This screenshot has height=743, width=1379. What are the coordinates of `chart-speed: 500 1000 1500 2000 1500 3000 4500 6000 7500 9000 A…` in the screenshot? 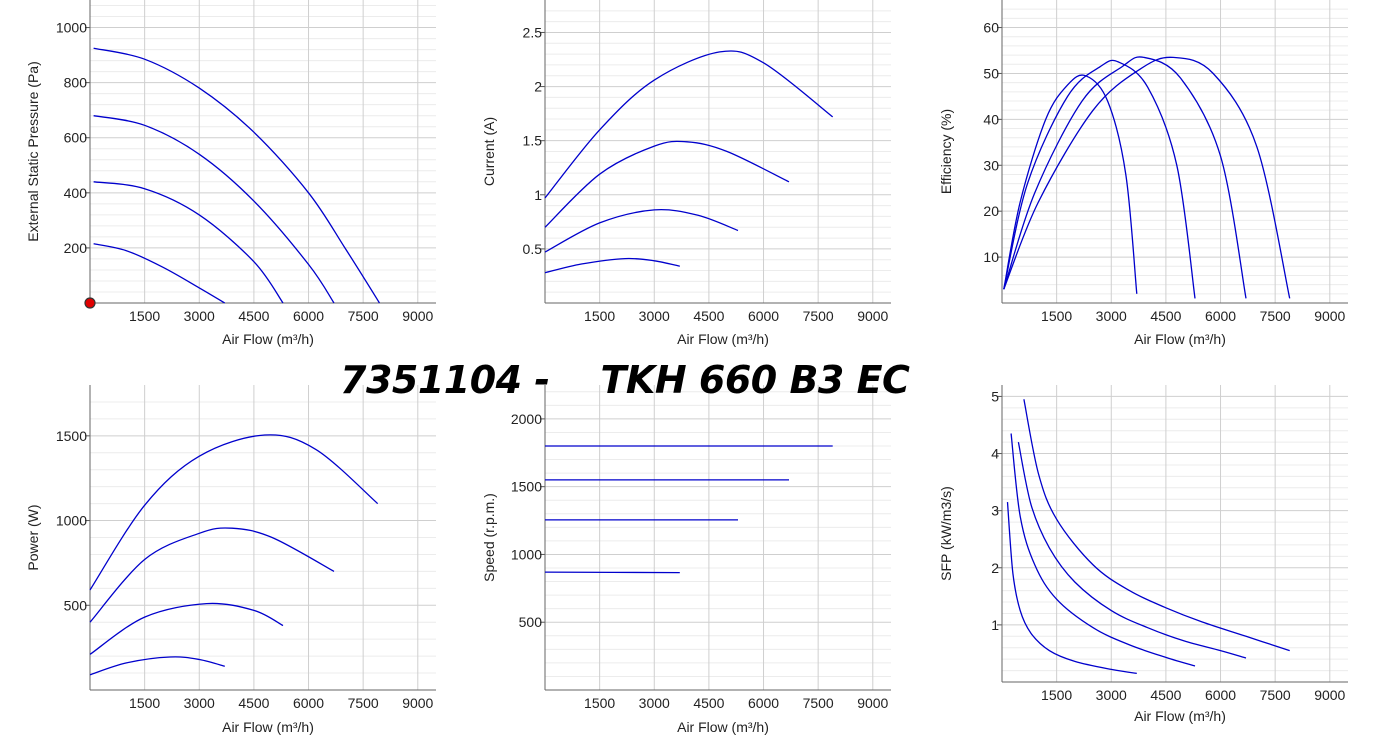 It's located at (686, 560).